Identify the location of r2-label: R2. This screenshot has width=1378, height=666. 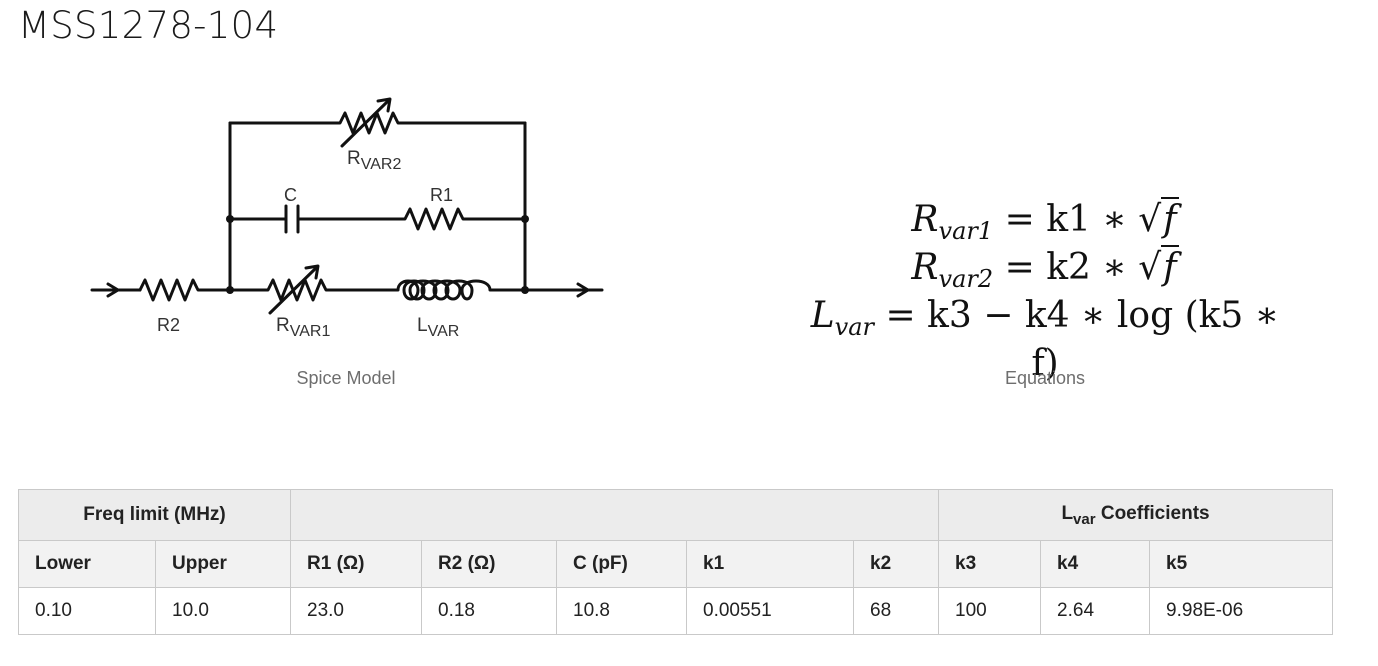
(168, 325).